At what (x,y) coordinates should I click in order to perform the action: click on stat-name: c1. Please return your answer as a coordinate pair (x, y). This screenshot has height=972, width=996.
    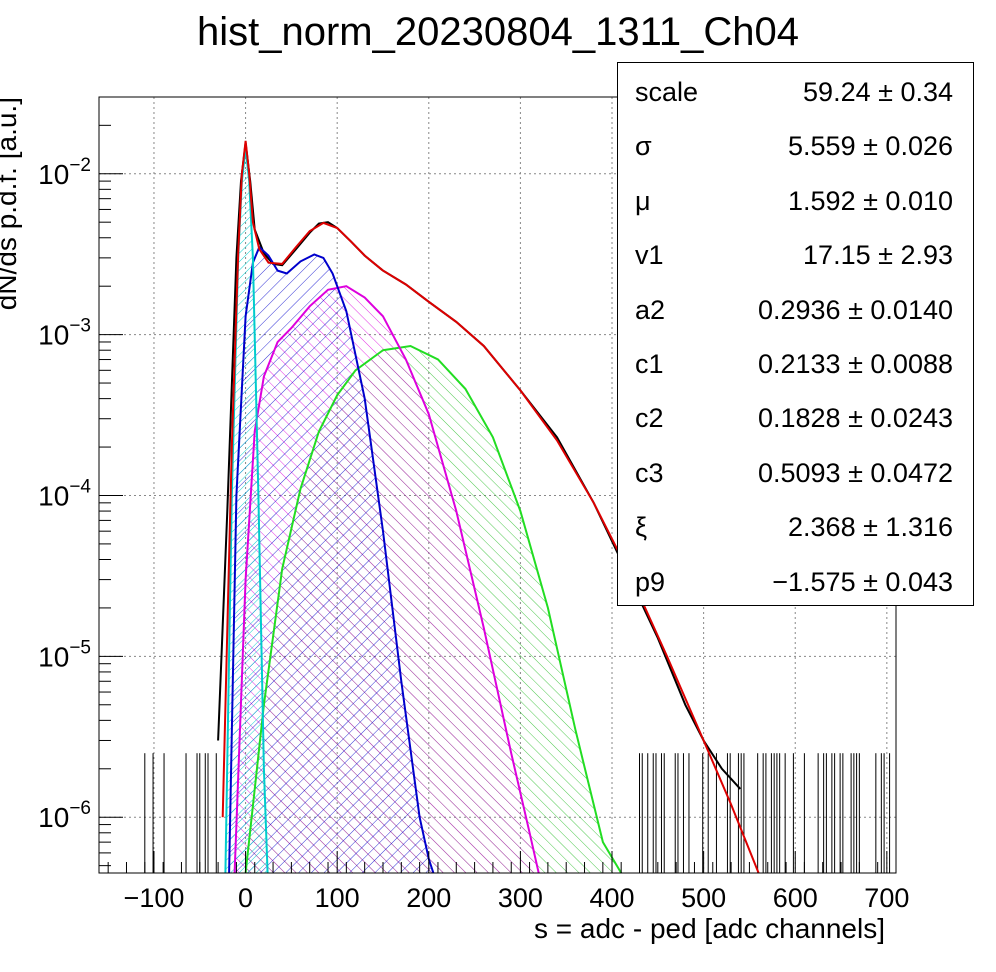
    Looking at the image, I should click on (649, 364).